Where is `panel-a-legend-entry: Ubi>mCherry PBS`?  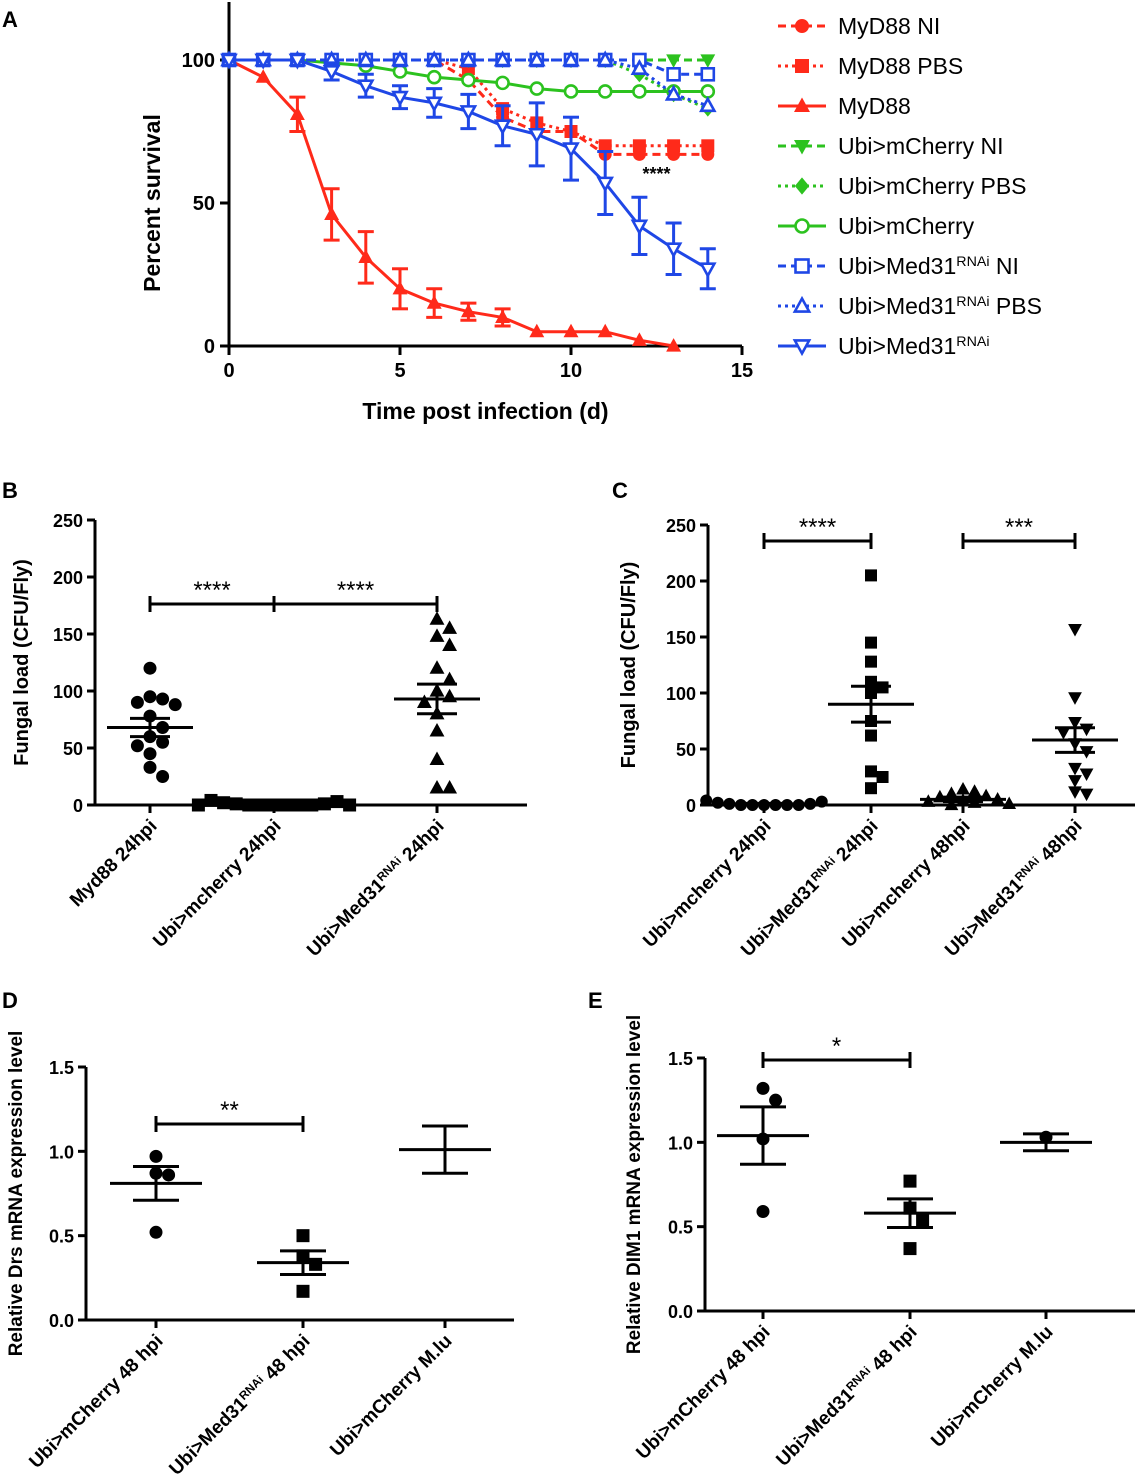 panel-a-legend-entry: Ubi>mCherry PBS is located at coordinates (902, 186).